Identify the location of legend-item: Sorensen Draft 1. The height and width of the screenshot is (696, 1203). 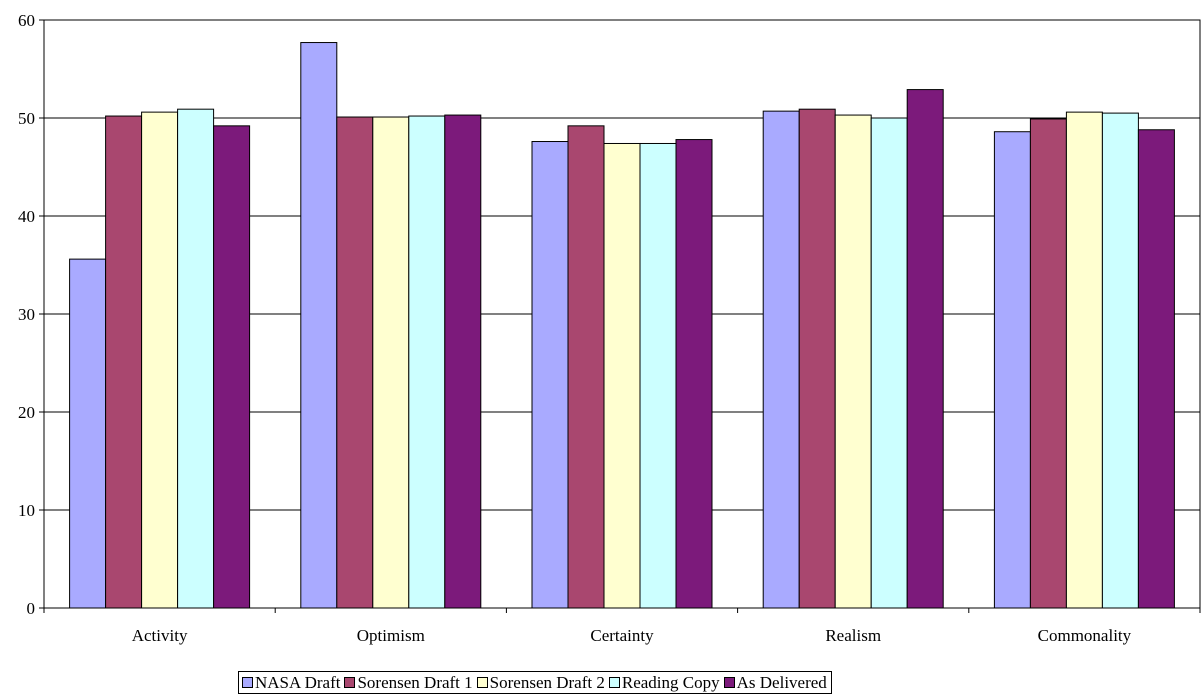
(408, 682).